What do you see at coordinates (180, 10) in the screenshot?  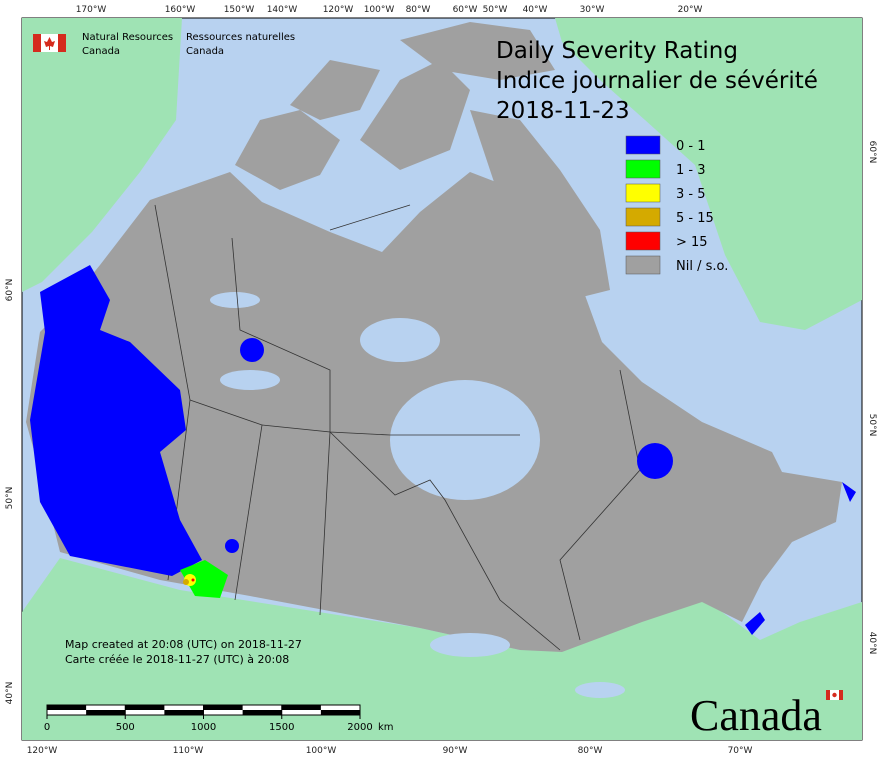 I see `graticule-label: 160°W` at bounding box center [180, 10].